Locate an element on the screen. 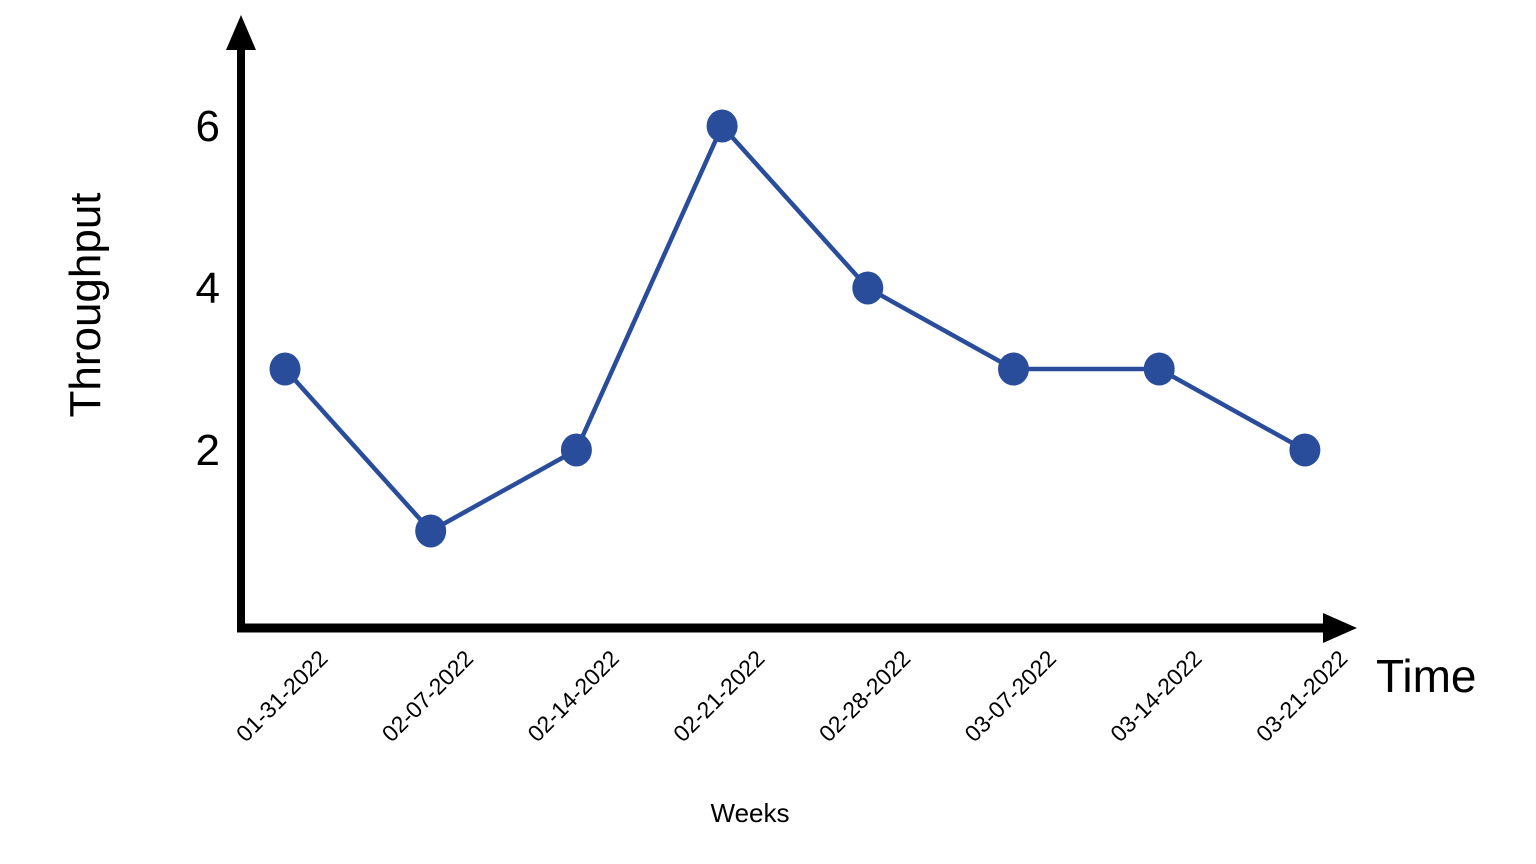 This screenshot has width=1536, height=864. y-axis-arrowhead-icon is located at coordinates (241, 32).